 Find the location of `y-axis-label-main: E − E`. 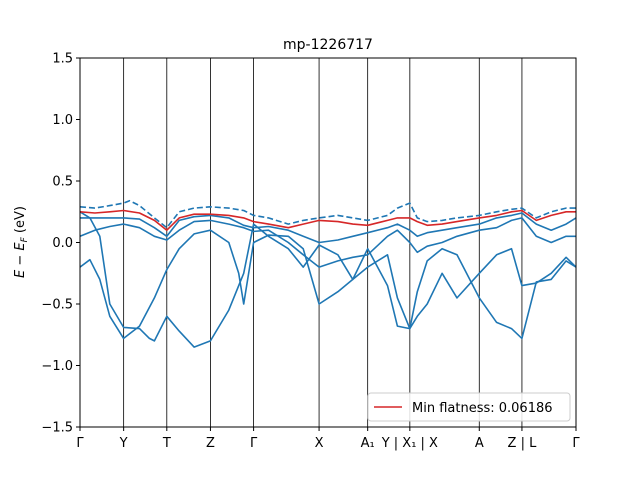

y-axis-label-main: E − E is located at coordinates (20, 260).